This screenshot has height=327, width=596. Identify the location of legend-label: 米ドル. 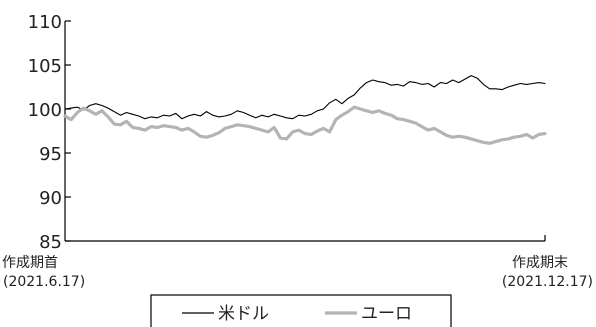
(243, 314).